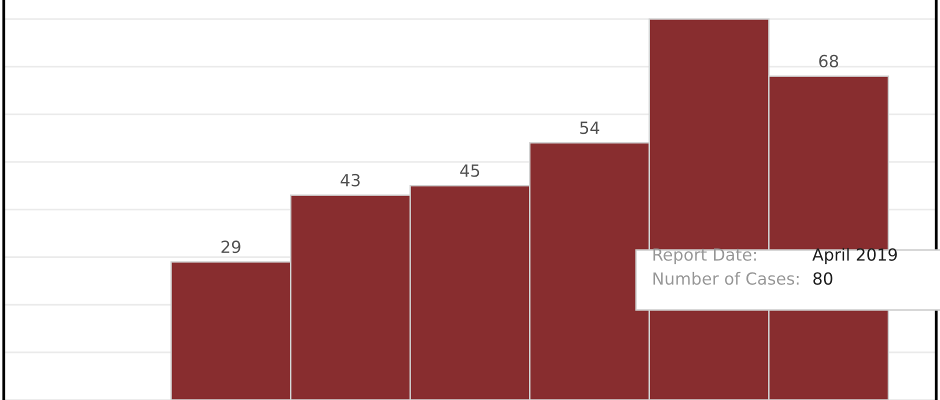 The image size is (940, 400). I want to click on annotation: Report Date:, so click(704, 256).